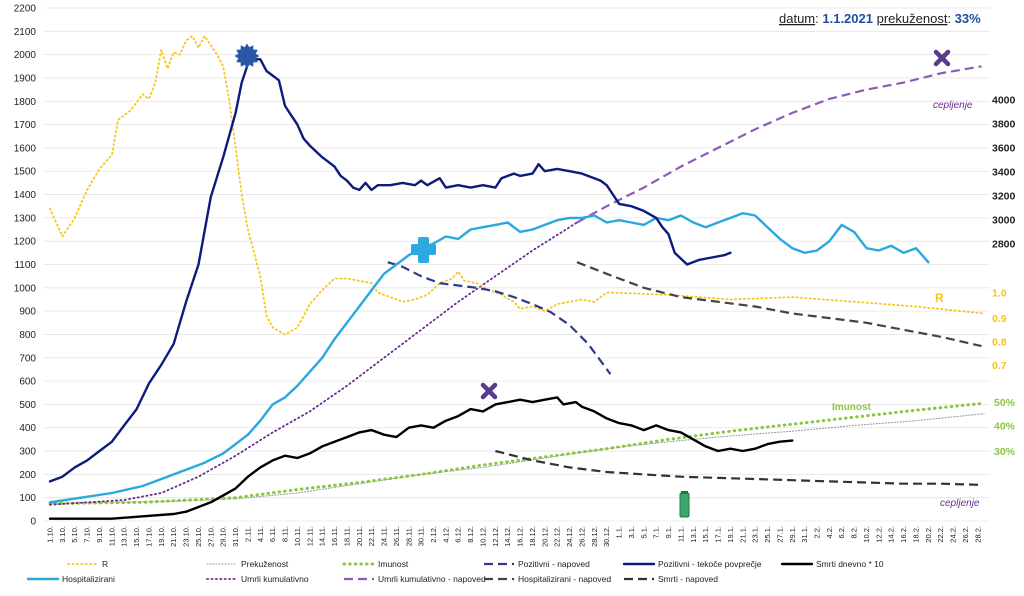  What do you see at coordinates (458, 534) in the screenshot?
I see `x-tick-label: 6.12.` at bounding box center [458, 534].